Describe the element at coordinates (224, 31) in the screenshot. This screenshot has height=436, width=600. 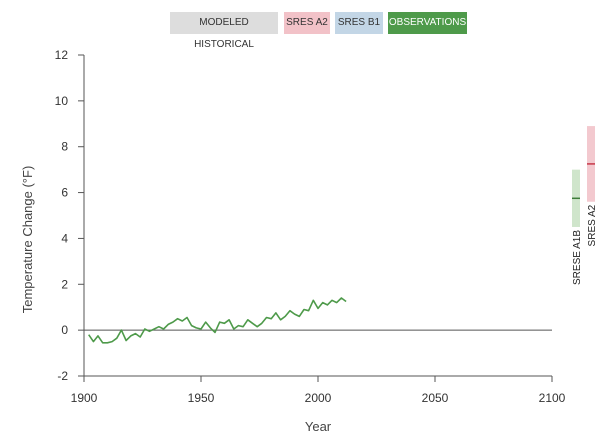
I see `modeled-historical-toggle: MODELED HISTORICAL` at that location.